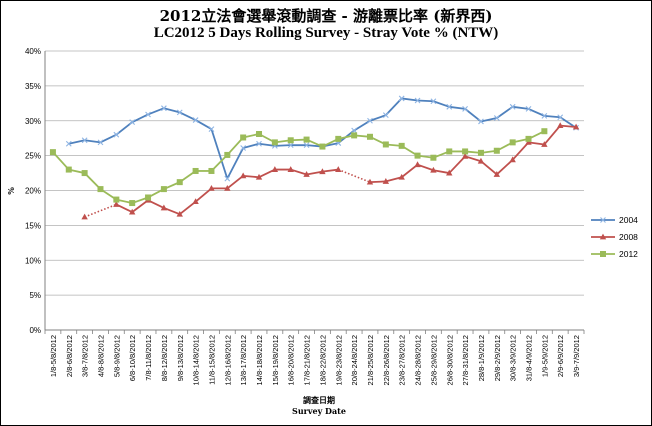 The image size is (652, 426). I want to click on y-tick-label: 30%, so click(33, 121).